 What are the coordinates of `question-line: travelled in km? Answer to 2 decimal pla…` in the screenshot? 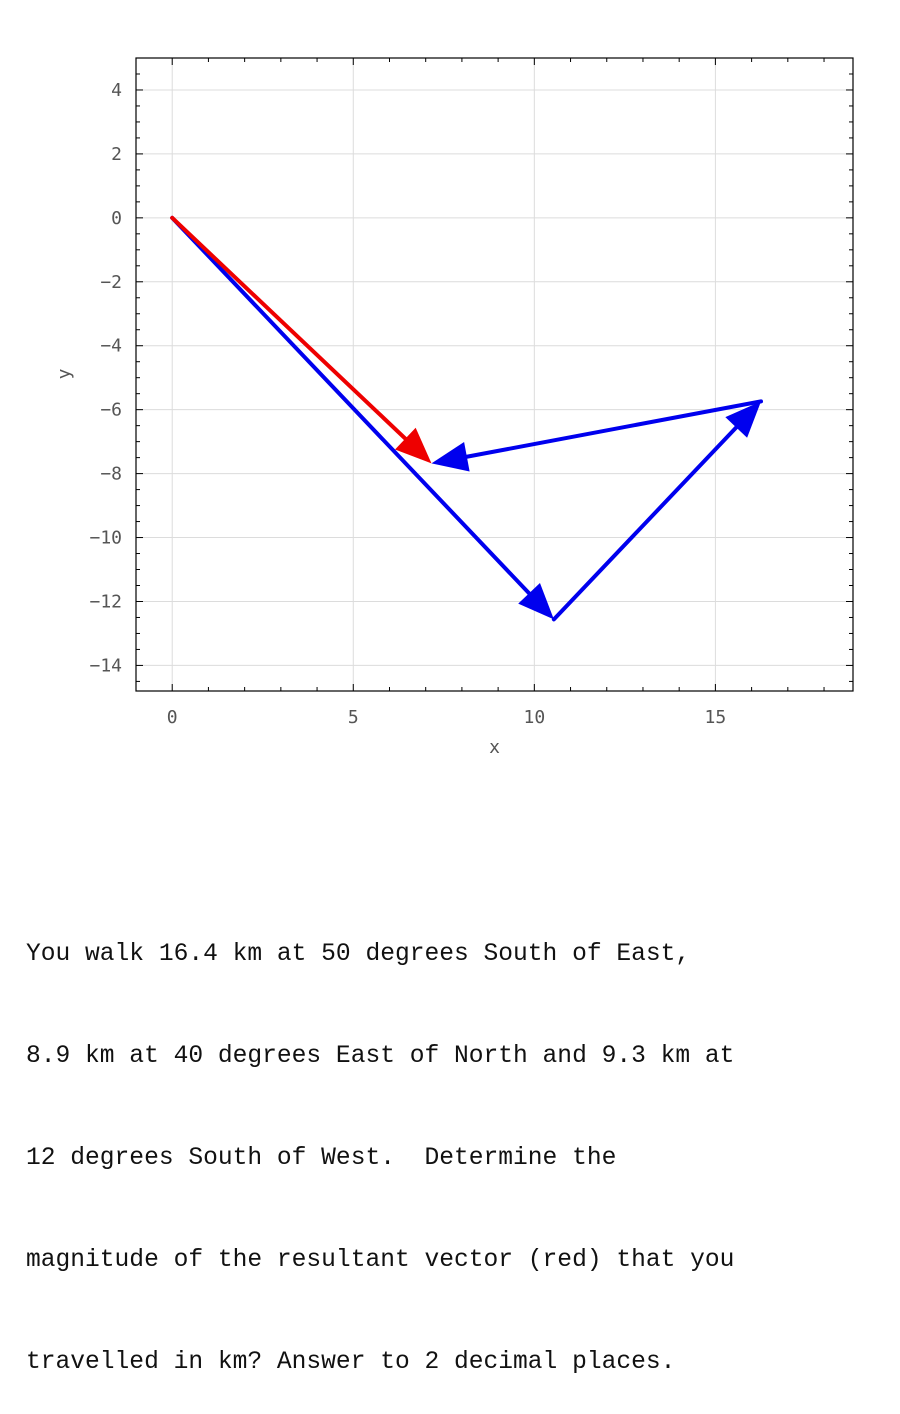 It's located at (351, 1362).